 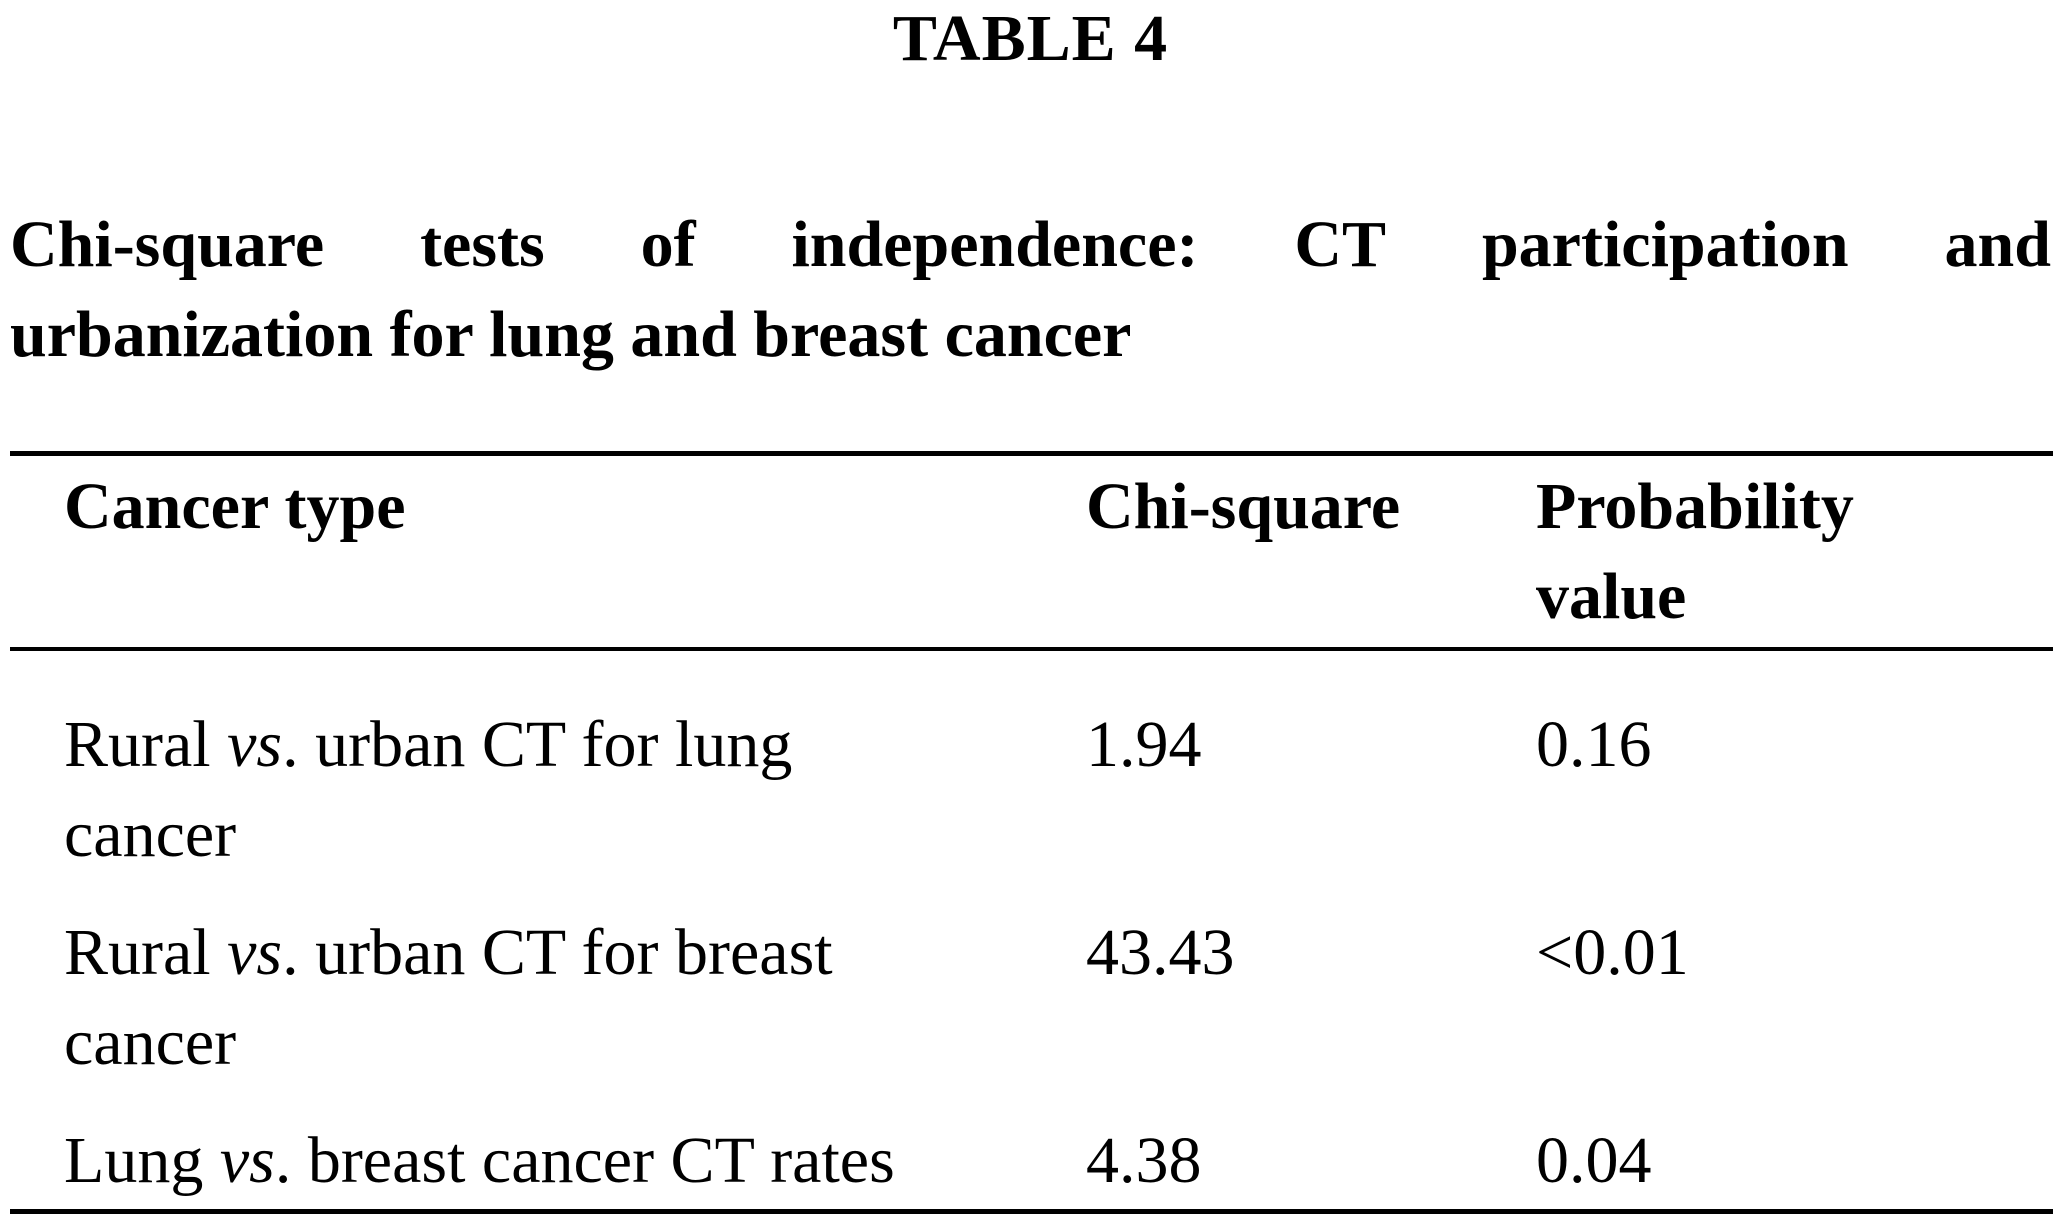 What do you see at coordinates (1611, 596) in the screenshot?
I see `header-probability-line2: value` at bounding box center [1611, 596].